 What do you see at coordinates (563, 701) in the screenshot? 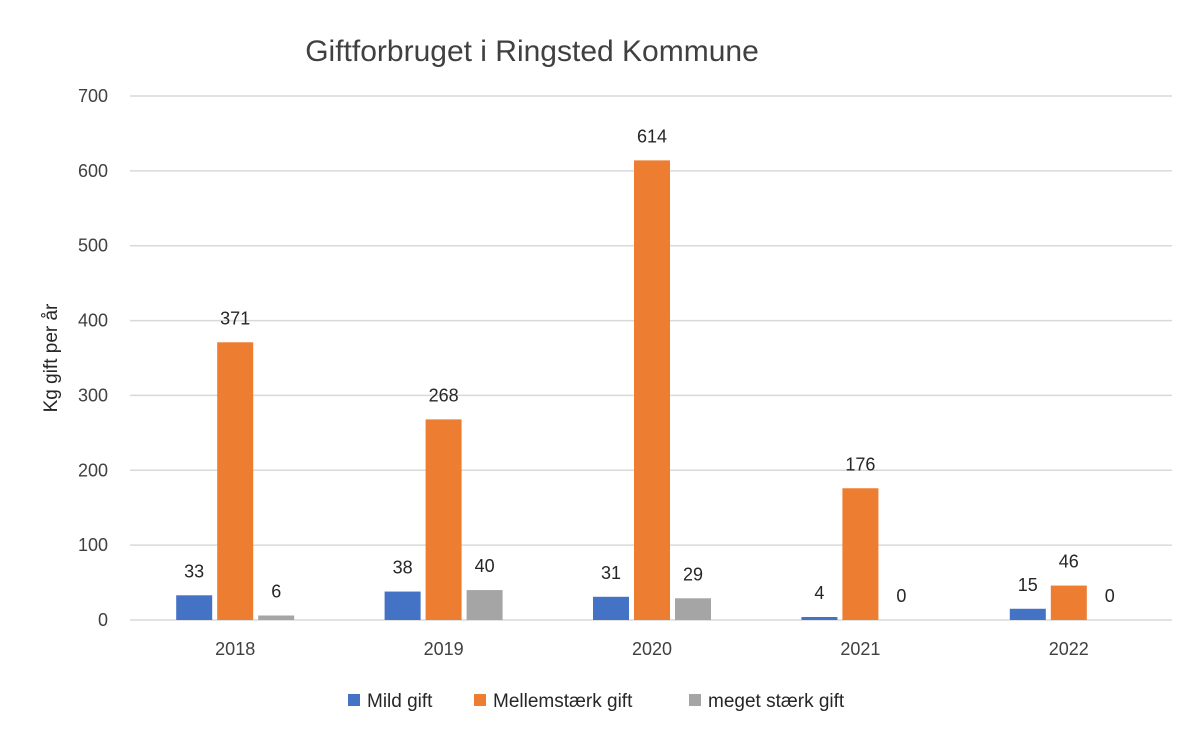
I see `legend-label: Mellemstærk gift` at bounding box center [563, 701].